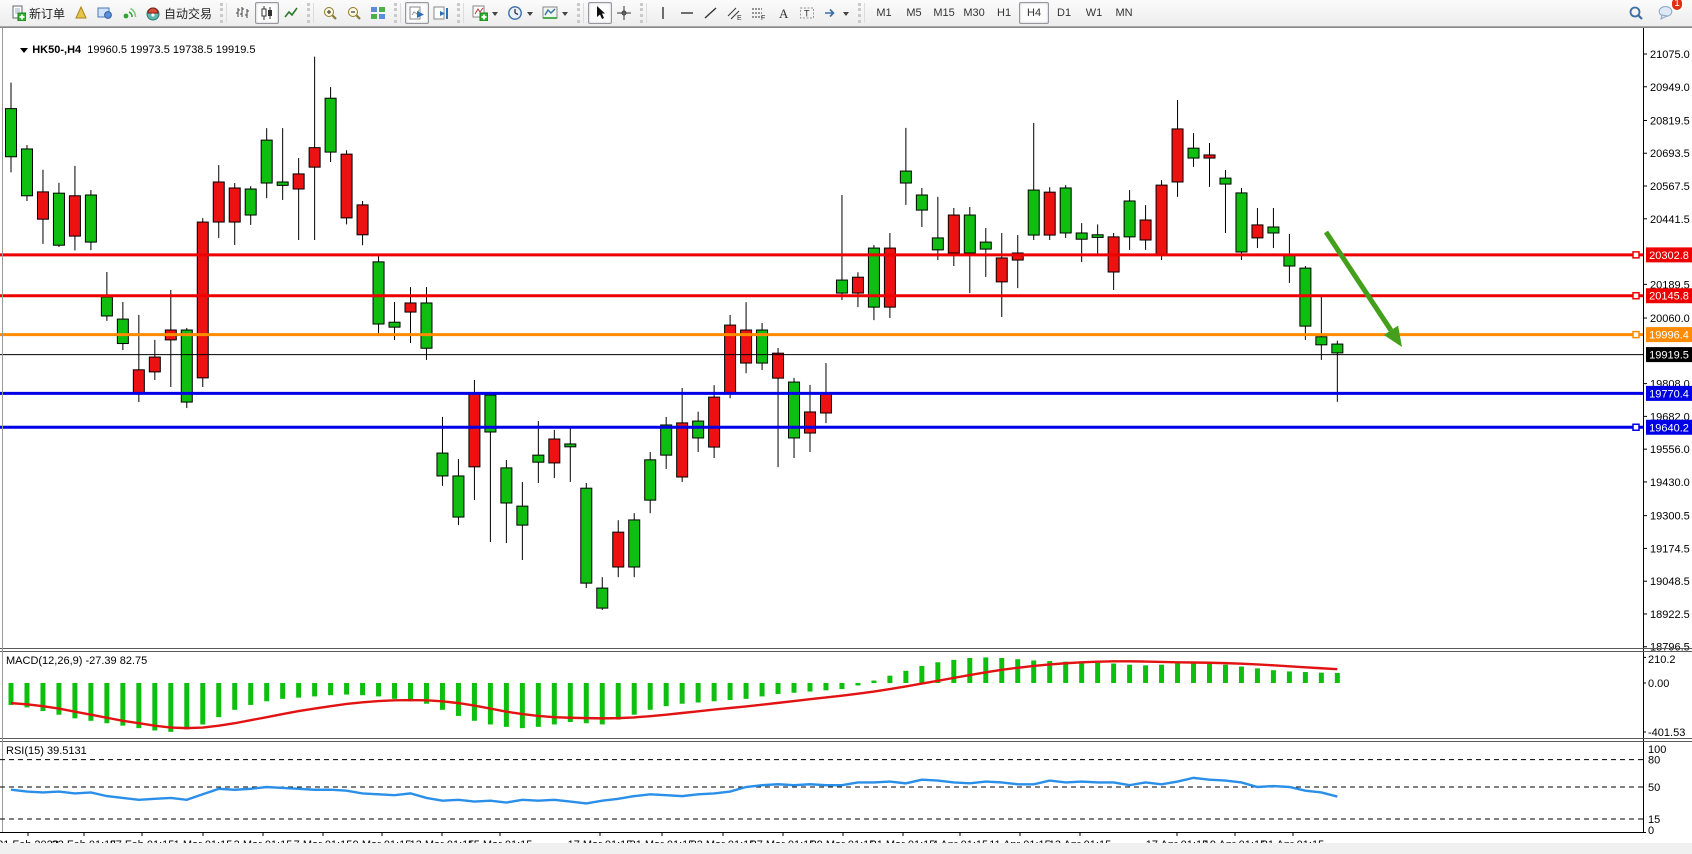 The image size is (1692, 854). What do you see at coordinates (759, 13) in the screenshot?
I see `fibonacci-button: F` at bounding box center [759, 13].